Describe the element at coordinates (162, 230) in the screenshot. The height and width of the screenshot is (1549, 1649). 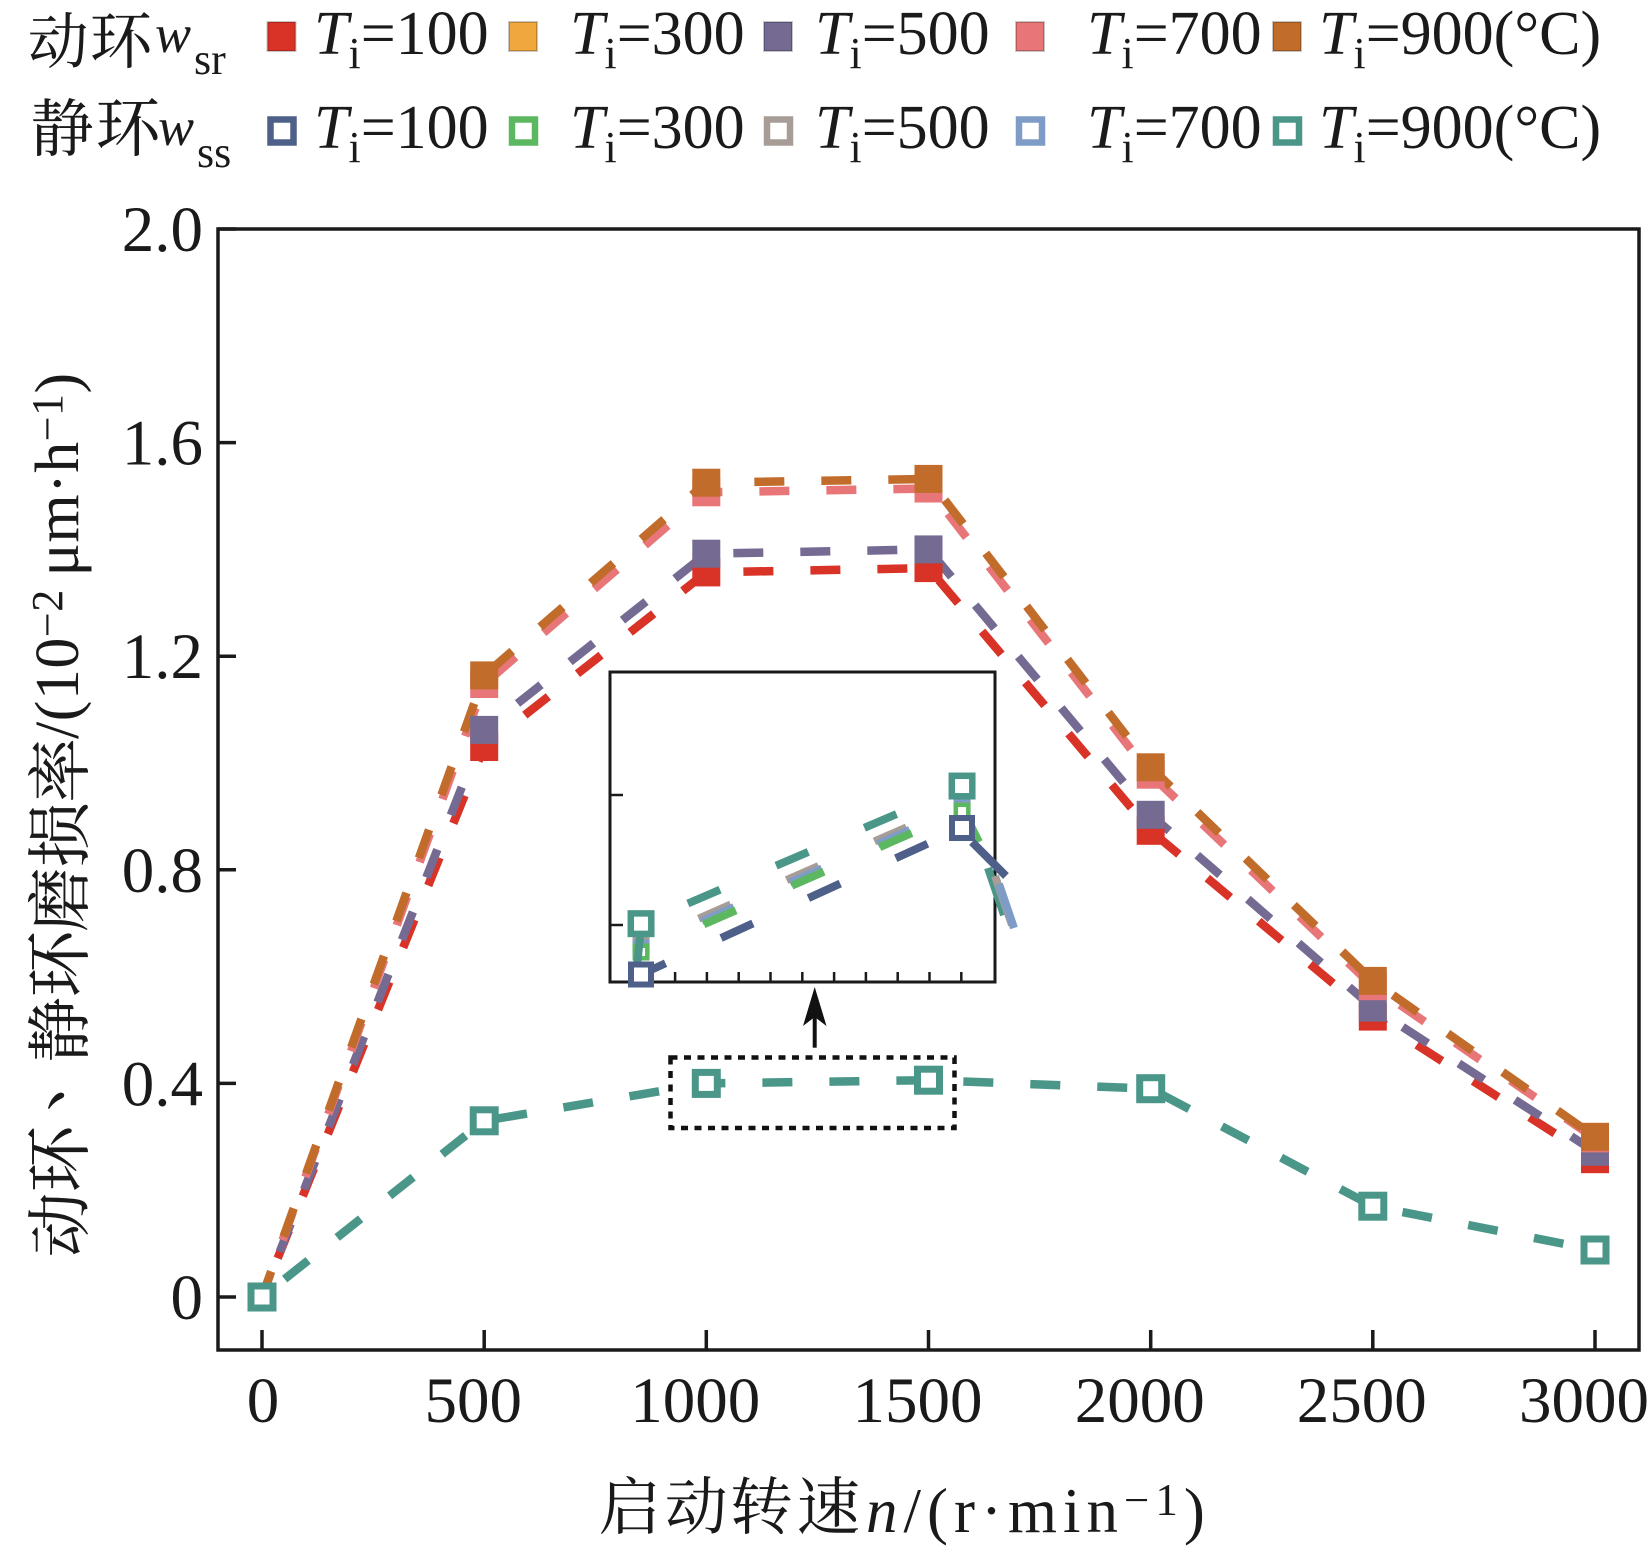
I see `svg-text: 2.0` at that location.